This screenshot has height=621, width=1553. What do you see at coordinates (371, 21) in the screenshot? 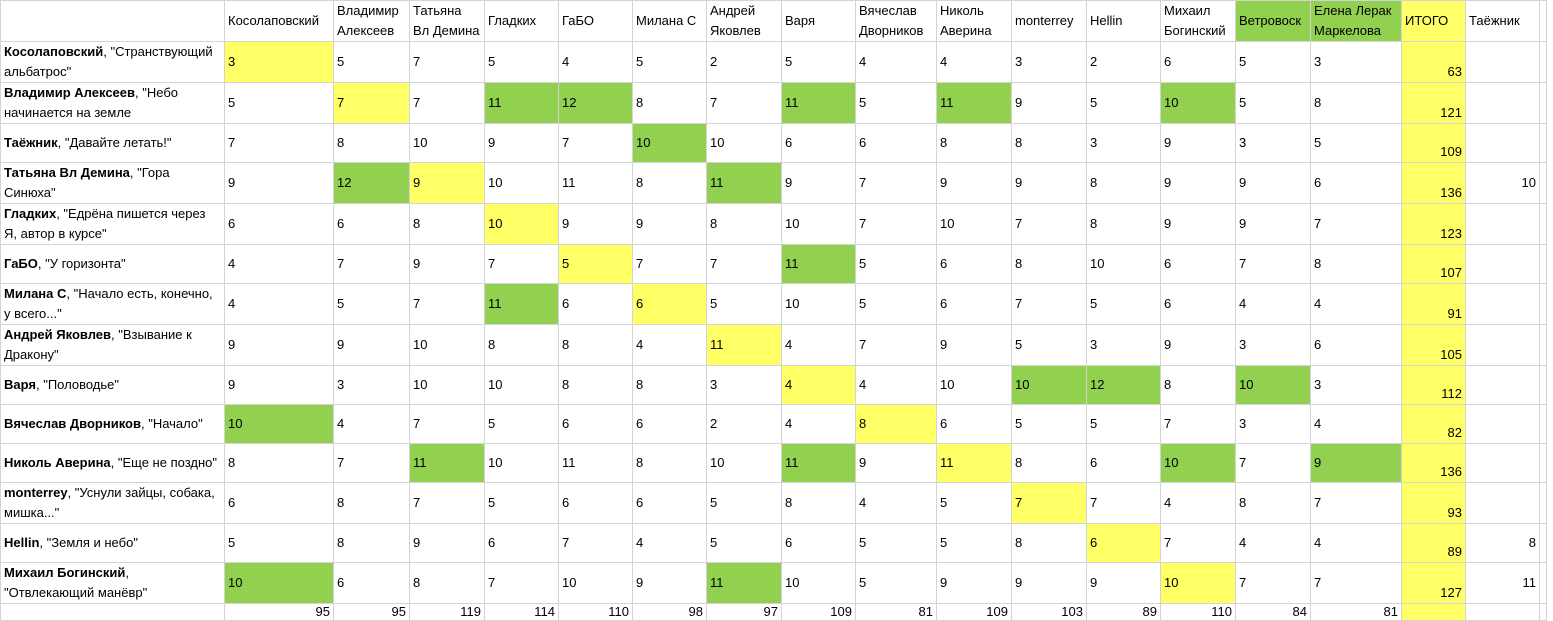
I see `column-header: Владимир Алексеев` at bounding box center [371, 21].